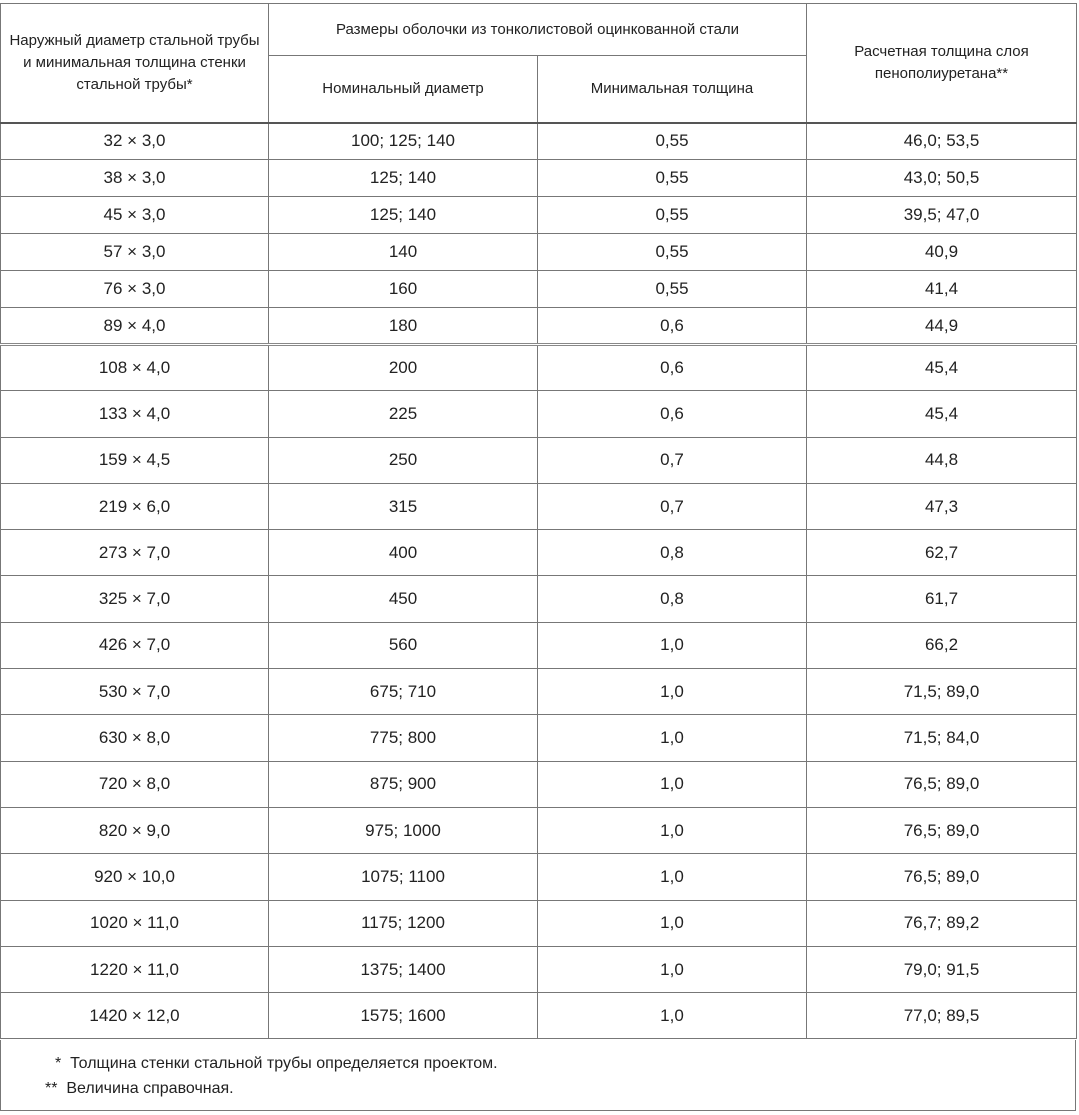 This screenshot has width=1079, height=1115. I want to click on table-row: 720 × 8,0 875; 900 1,0 76,5; 89,0, so click(538, 784).